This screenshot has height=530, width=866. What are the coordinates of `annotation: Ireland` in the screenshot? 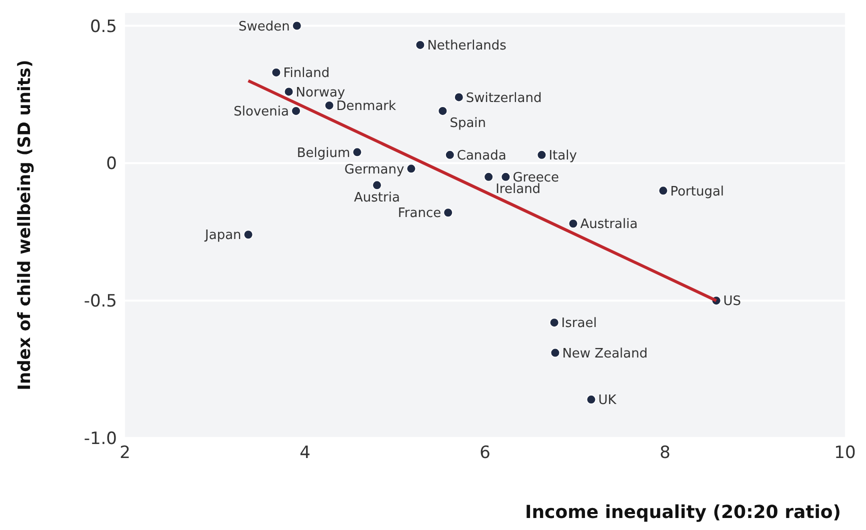 It's located at (518, 190).